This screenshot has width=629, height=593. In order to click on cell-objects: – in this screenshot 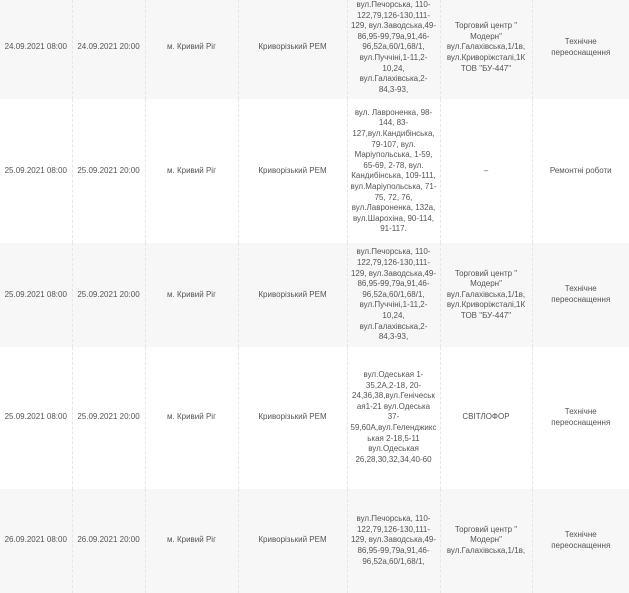, I will do `click(485, 171)`.